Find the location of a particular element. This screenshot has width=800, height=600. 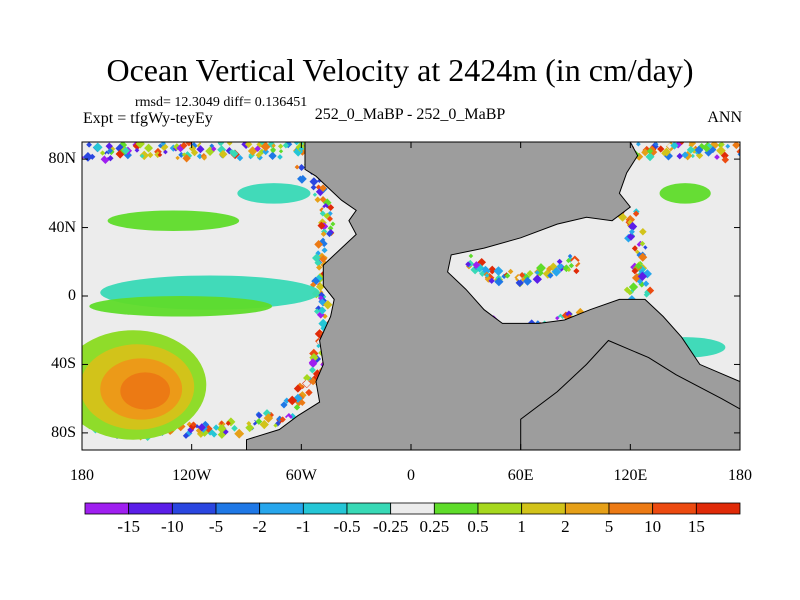

x-tick-label: 60E is located at coordinates (520, 475).